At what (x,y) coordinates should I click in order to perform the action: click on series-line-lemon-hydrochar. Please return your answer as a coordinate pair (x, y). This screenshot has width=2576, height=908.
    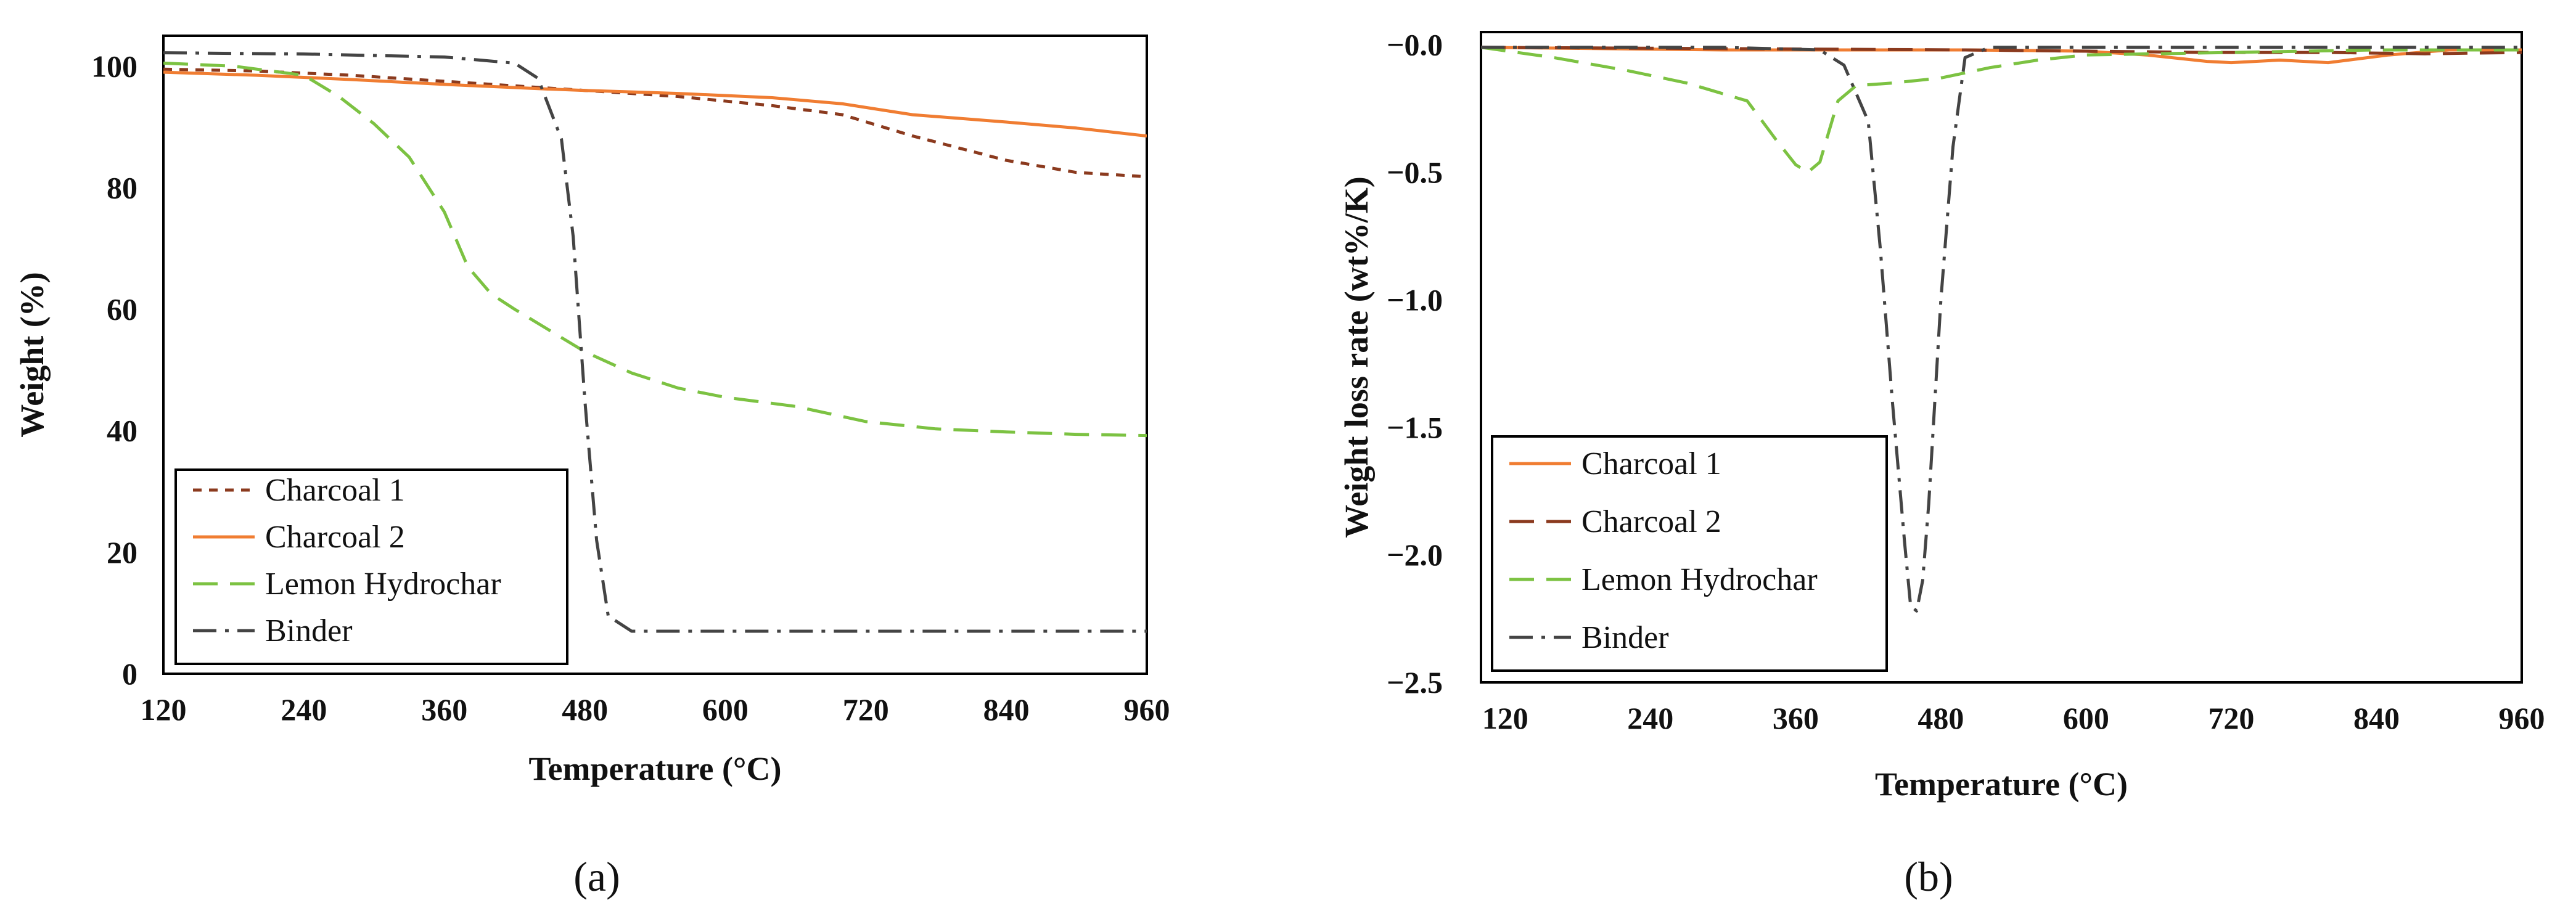
    Looking at the image, I should click on (2002, 110).